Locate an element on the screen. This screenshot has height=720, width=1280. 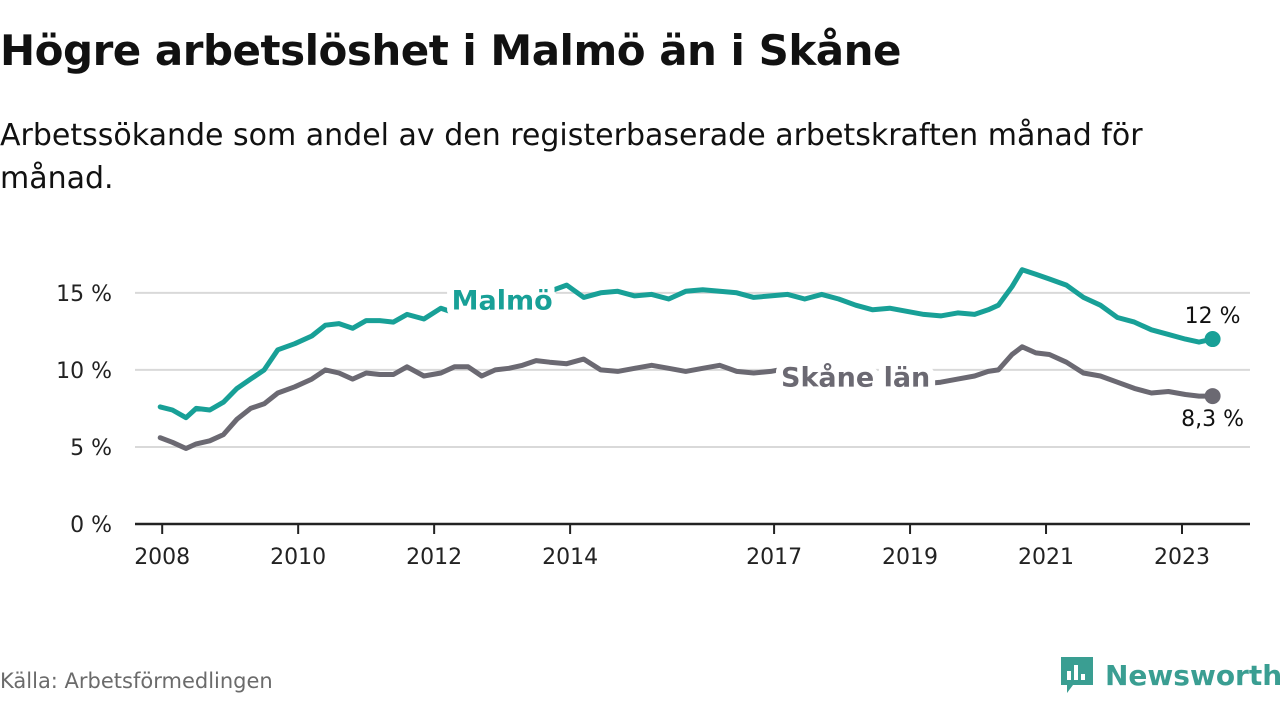
x-tick-label: 2014 is located at coordinates (570, 557).